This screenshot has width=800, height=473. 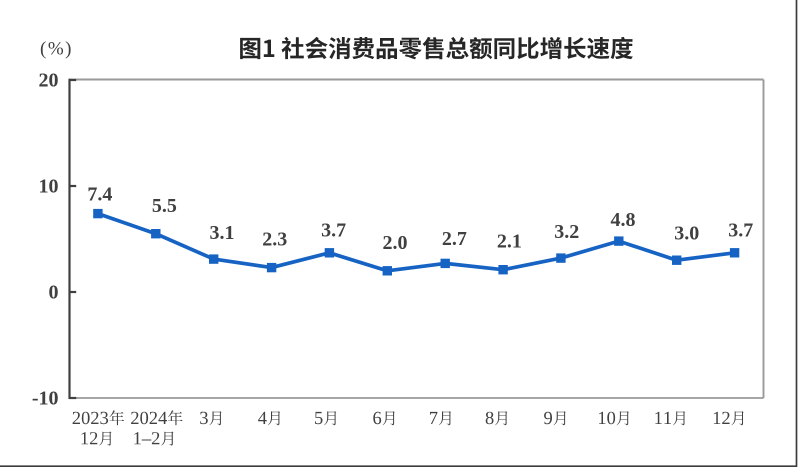 What do you see at coordinates (164, 206) in the screenshot?
I see `svg-text: 5.5` at bounding box center [164, 206].